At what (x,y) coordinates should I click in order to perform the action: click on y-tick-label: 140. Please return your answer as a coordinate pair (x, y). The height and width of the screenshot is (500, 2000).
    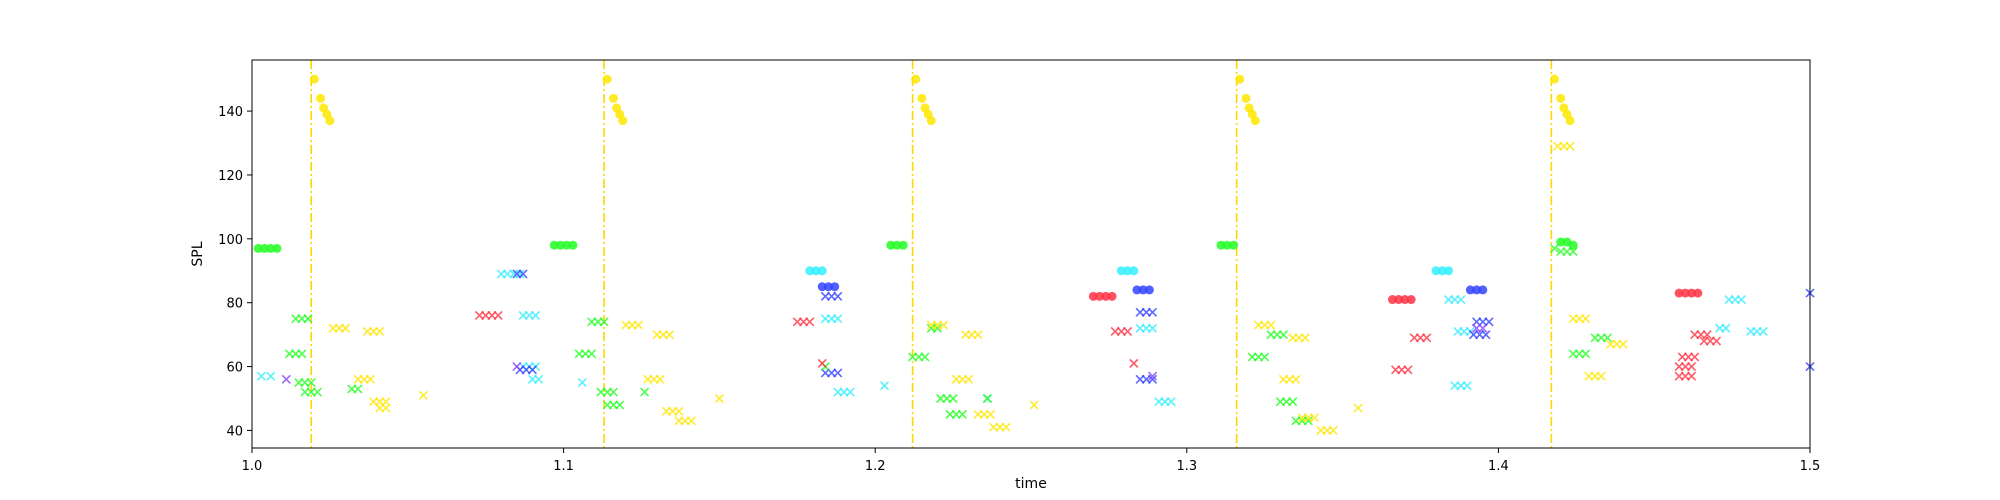
    Looking at the image, I should click on (230, 112).